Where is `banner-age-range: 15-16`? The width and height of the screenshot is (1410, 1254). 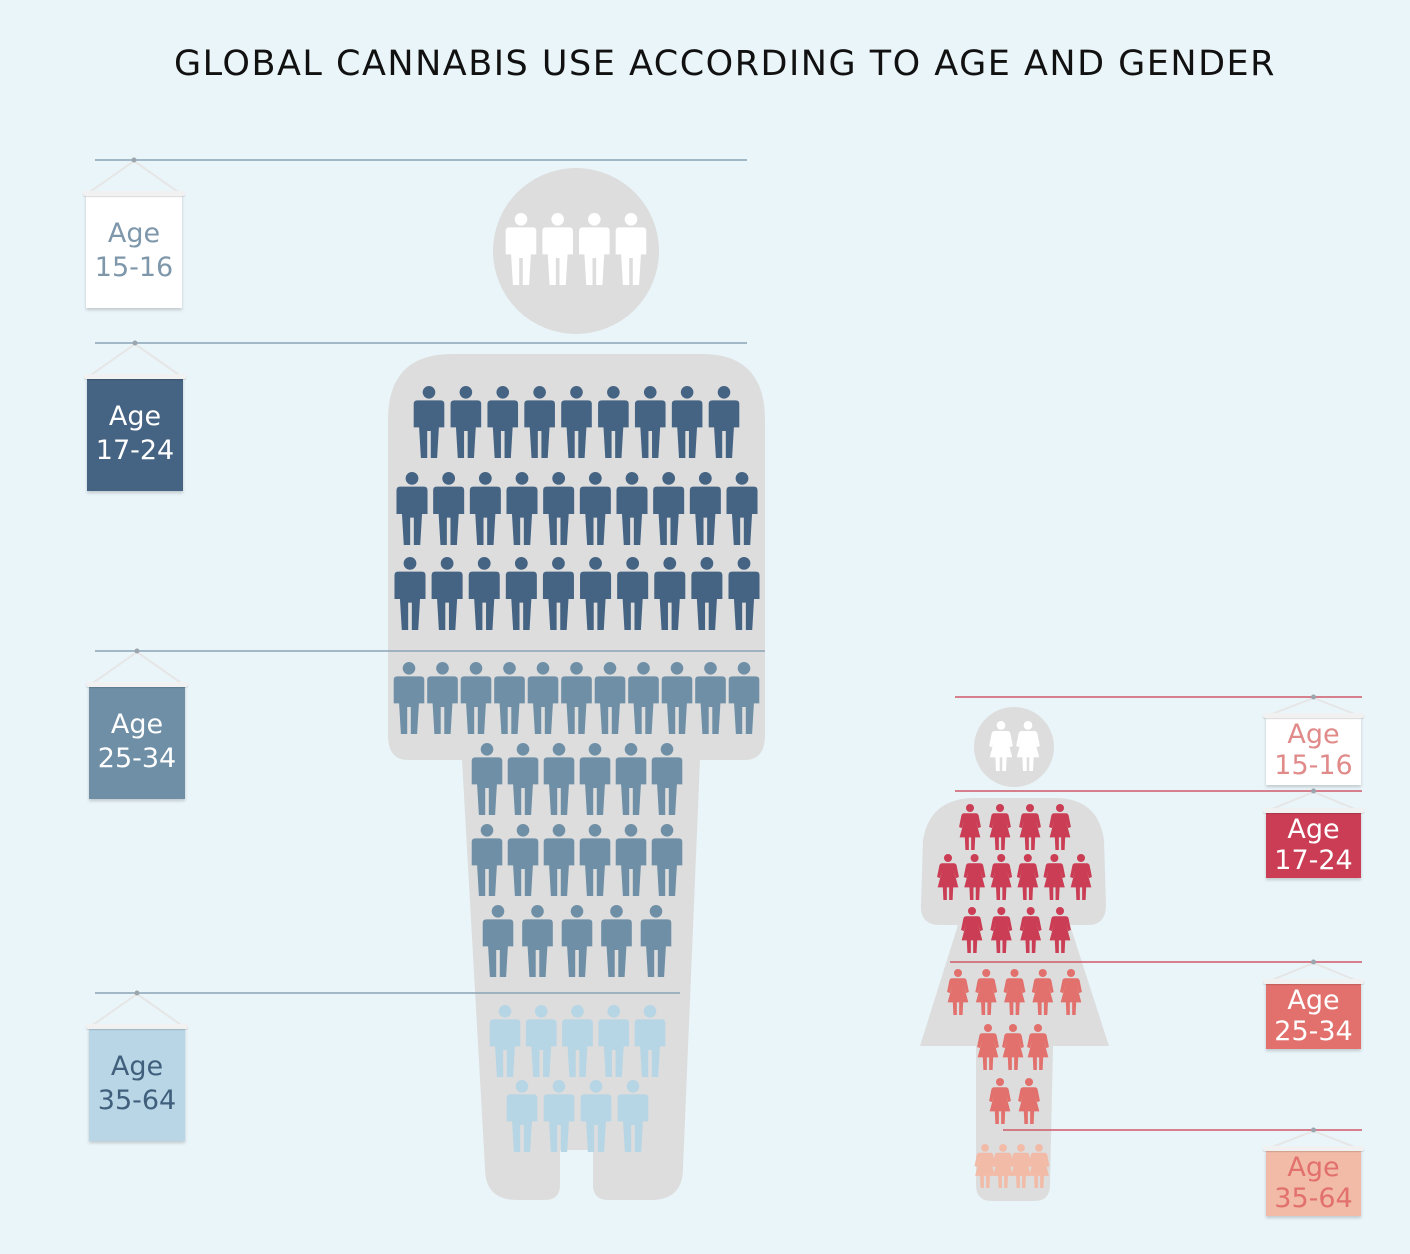
banner-age-range: 15-16 is located at coordinates (134, 267).